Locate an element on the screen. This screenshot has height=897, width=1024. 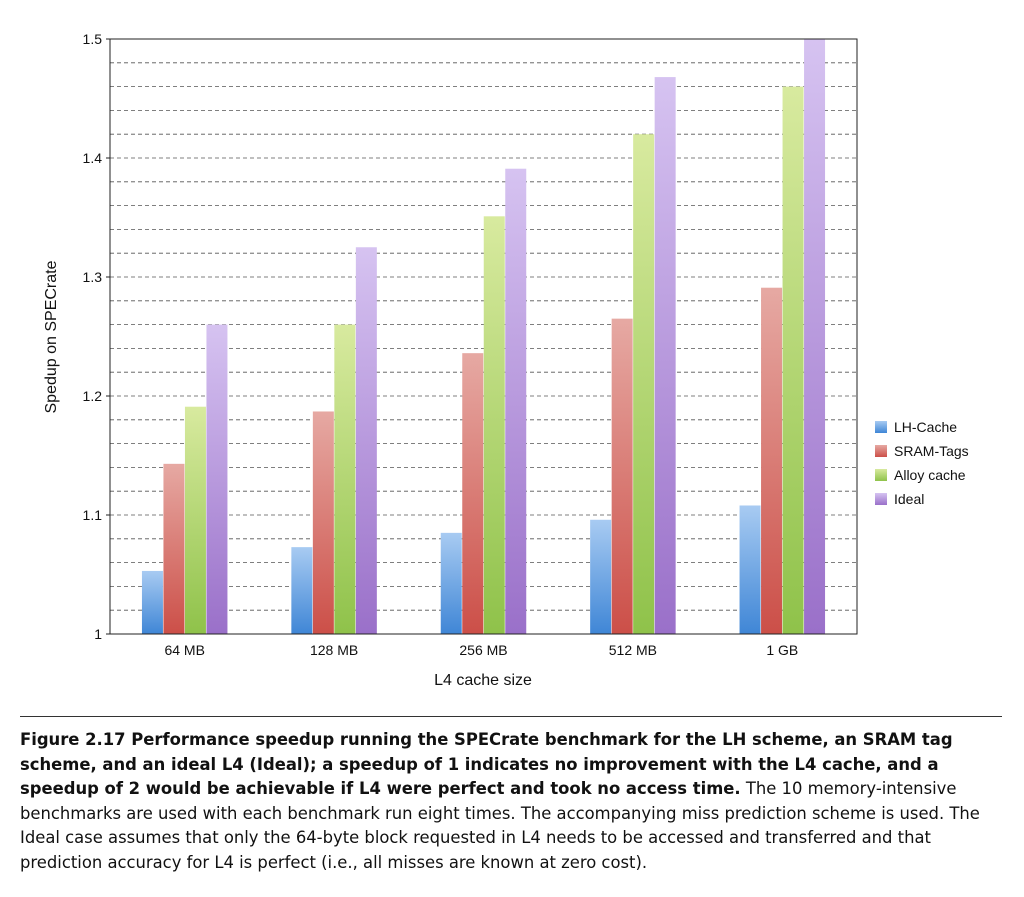
legend-label: Ideal is located at coordinates (909, 499).